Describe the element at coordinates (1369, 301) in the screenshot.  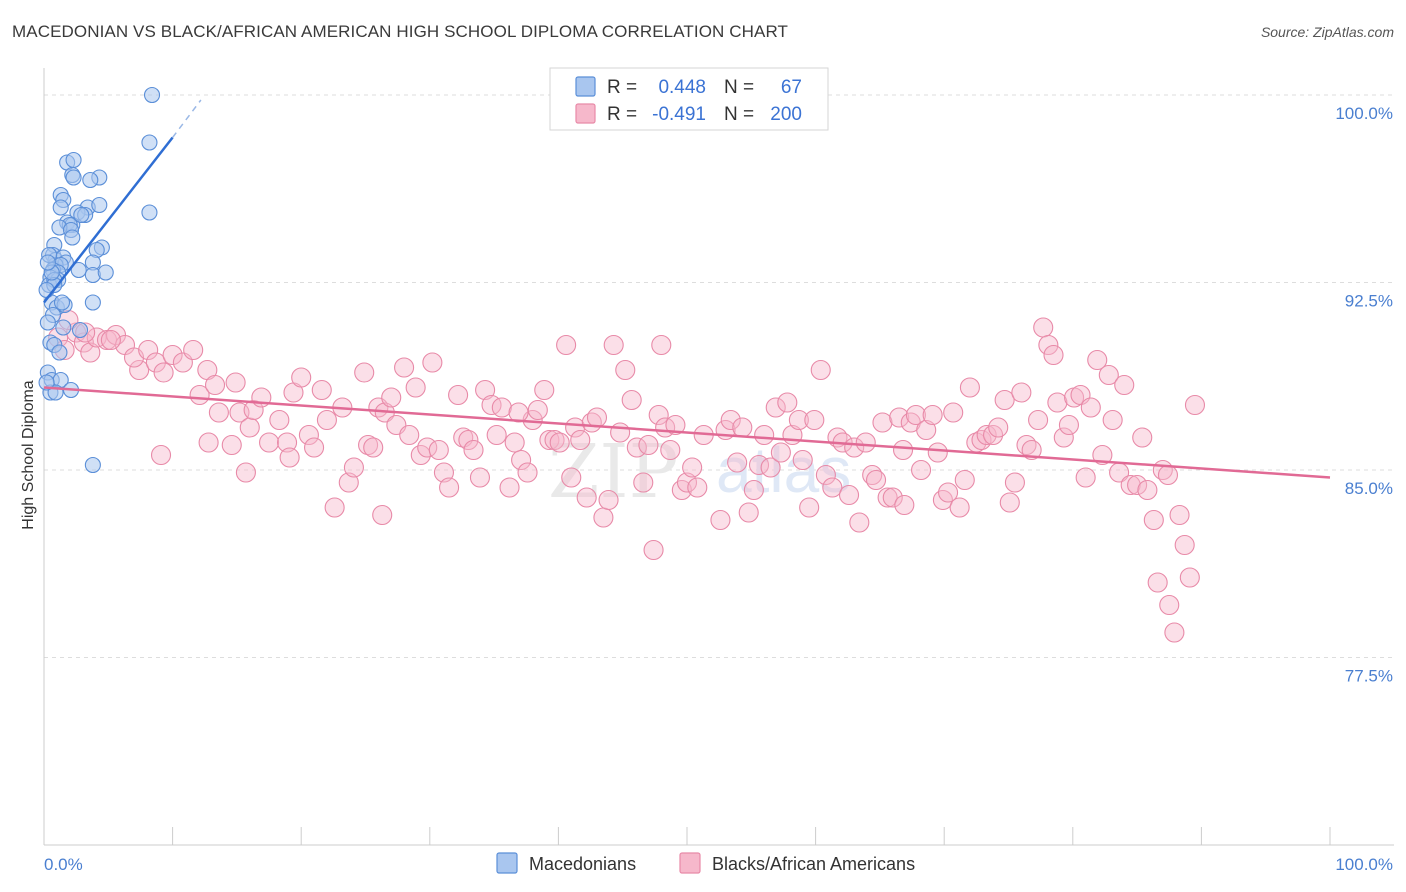
I see `y-tick-label-1: 92.5%` at that location.